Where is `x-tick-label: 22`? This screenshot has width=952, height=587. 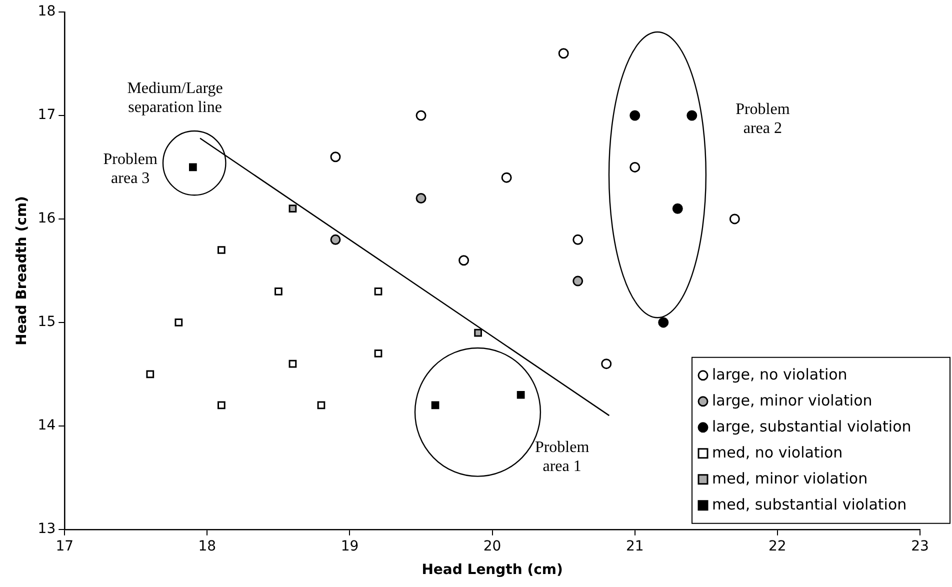 x-tick-label: 22 is located at coordinates (777, 546).